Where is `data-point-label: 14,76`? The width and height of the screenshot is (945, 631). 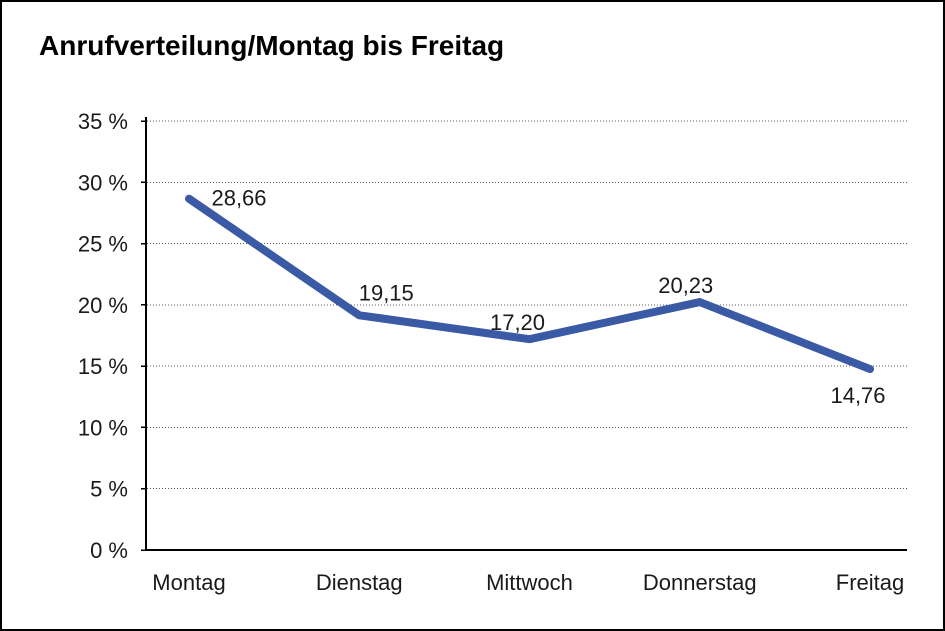
data-point-label: 14,76 is located at coordinates (857, 395).